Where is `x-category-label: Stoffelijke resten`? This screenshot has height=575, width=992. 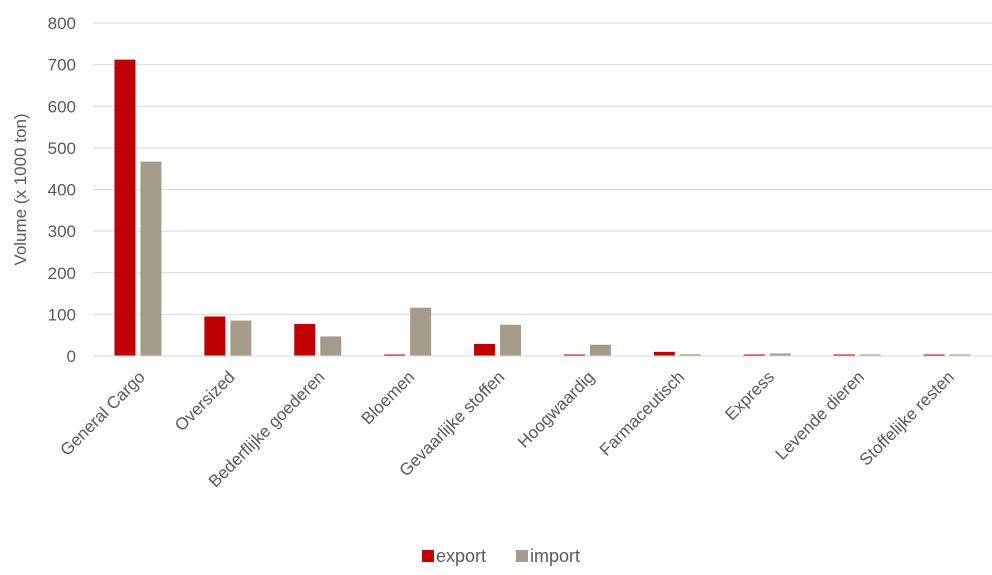
x-category-label: Stoffelijke resten is located at coordinates (907, 418).